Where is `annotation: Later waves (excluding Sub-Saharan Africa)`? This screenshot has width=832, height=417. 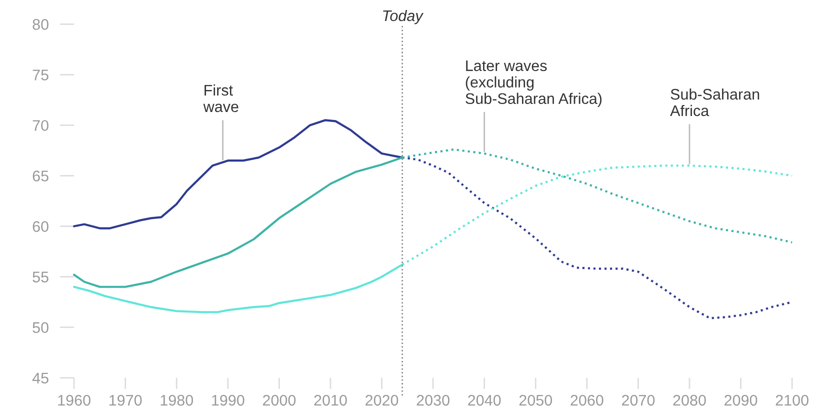 annotation: Later waves (excluding Sub-Saharan Africa) is located at coordinates (534, 84).